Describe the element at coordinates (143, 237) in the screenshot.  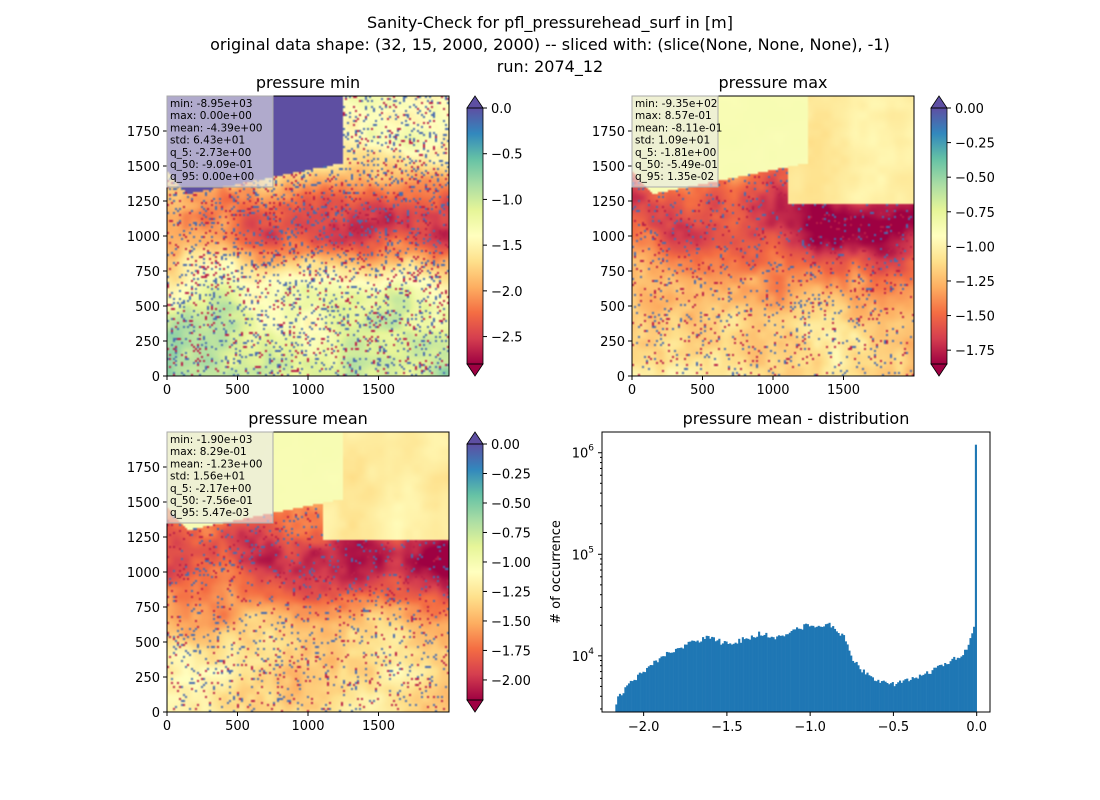
I see `y-tick-label: 1000` at that location.